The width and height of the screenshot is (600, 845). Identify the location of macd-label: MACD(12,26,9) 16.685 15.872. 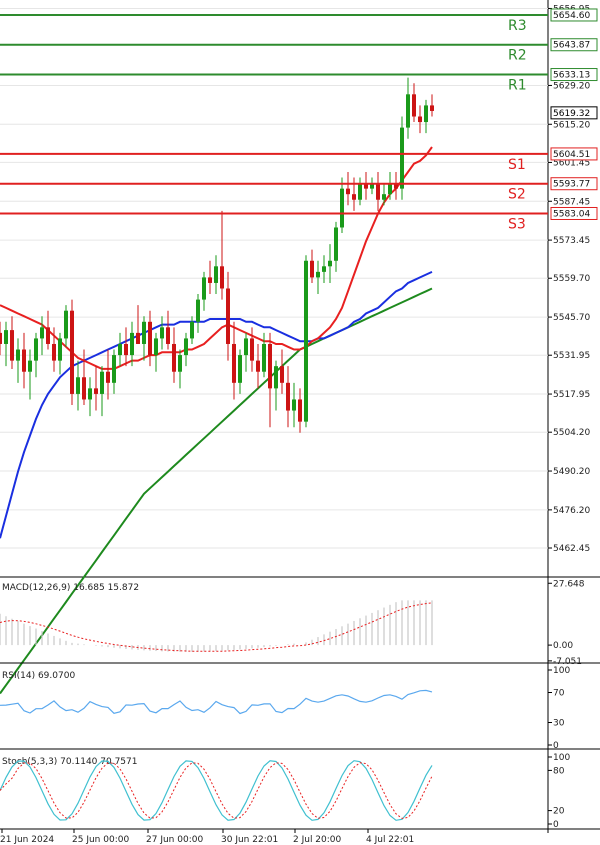
(70, 588).